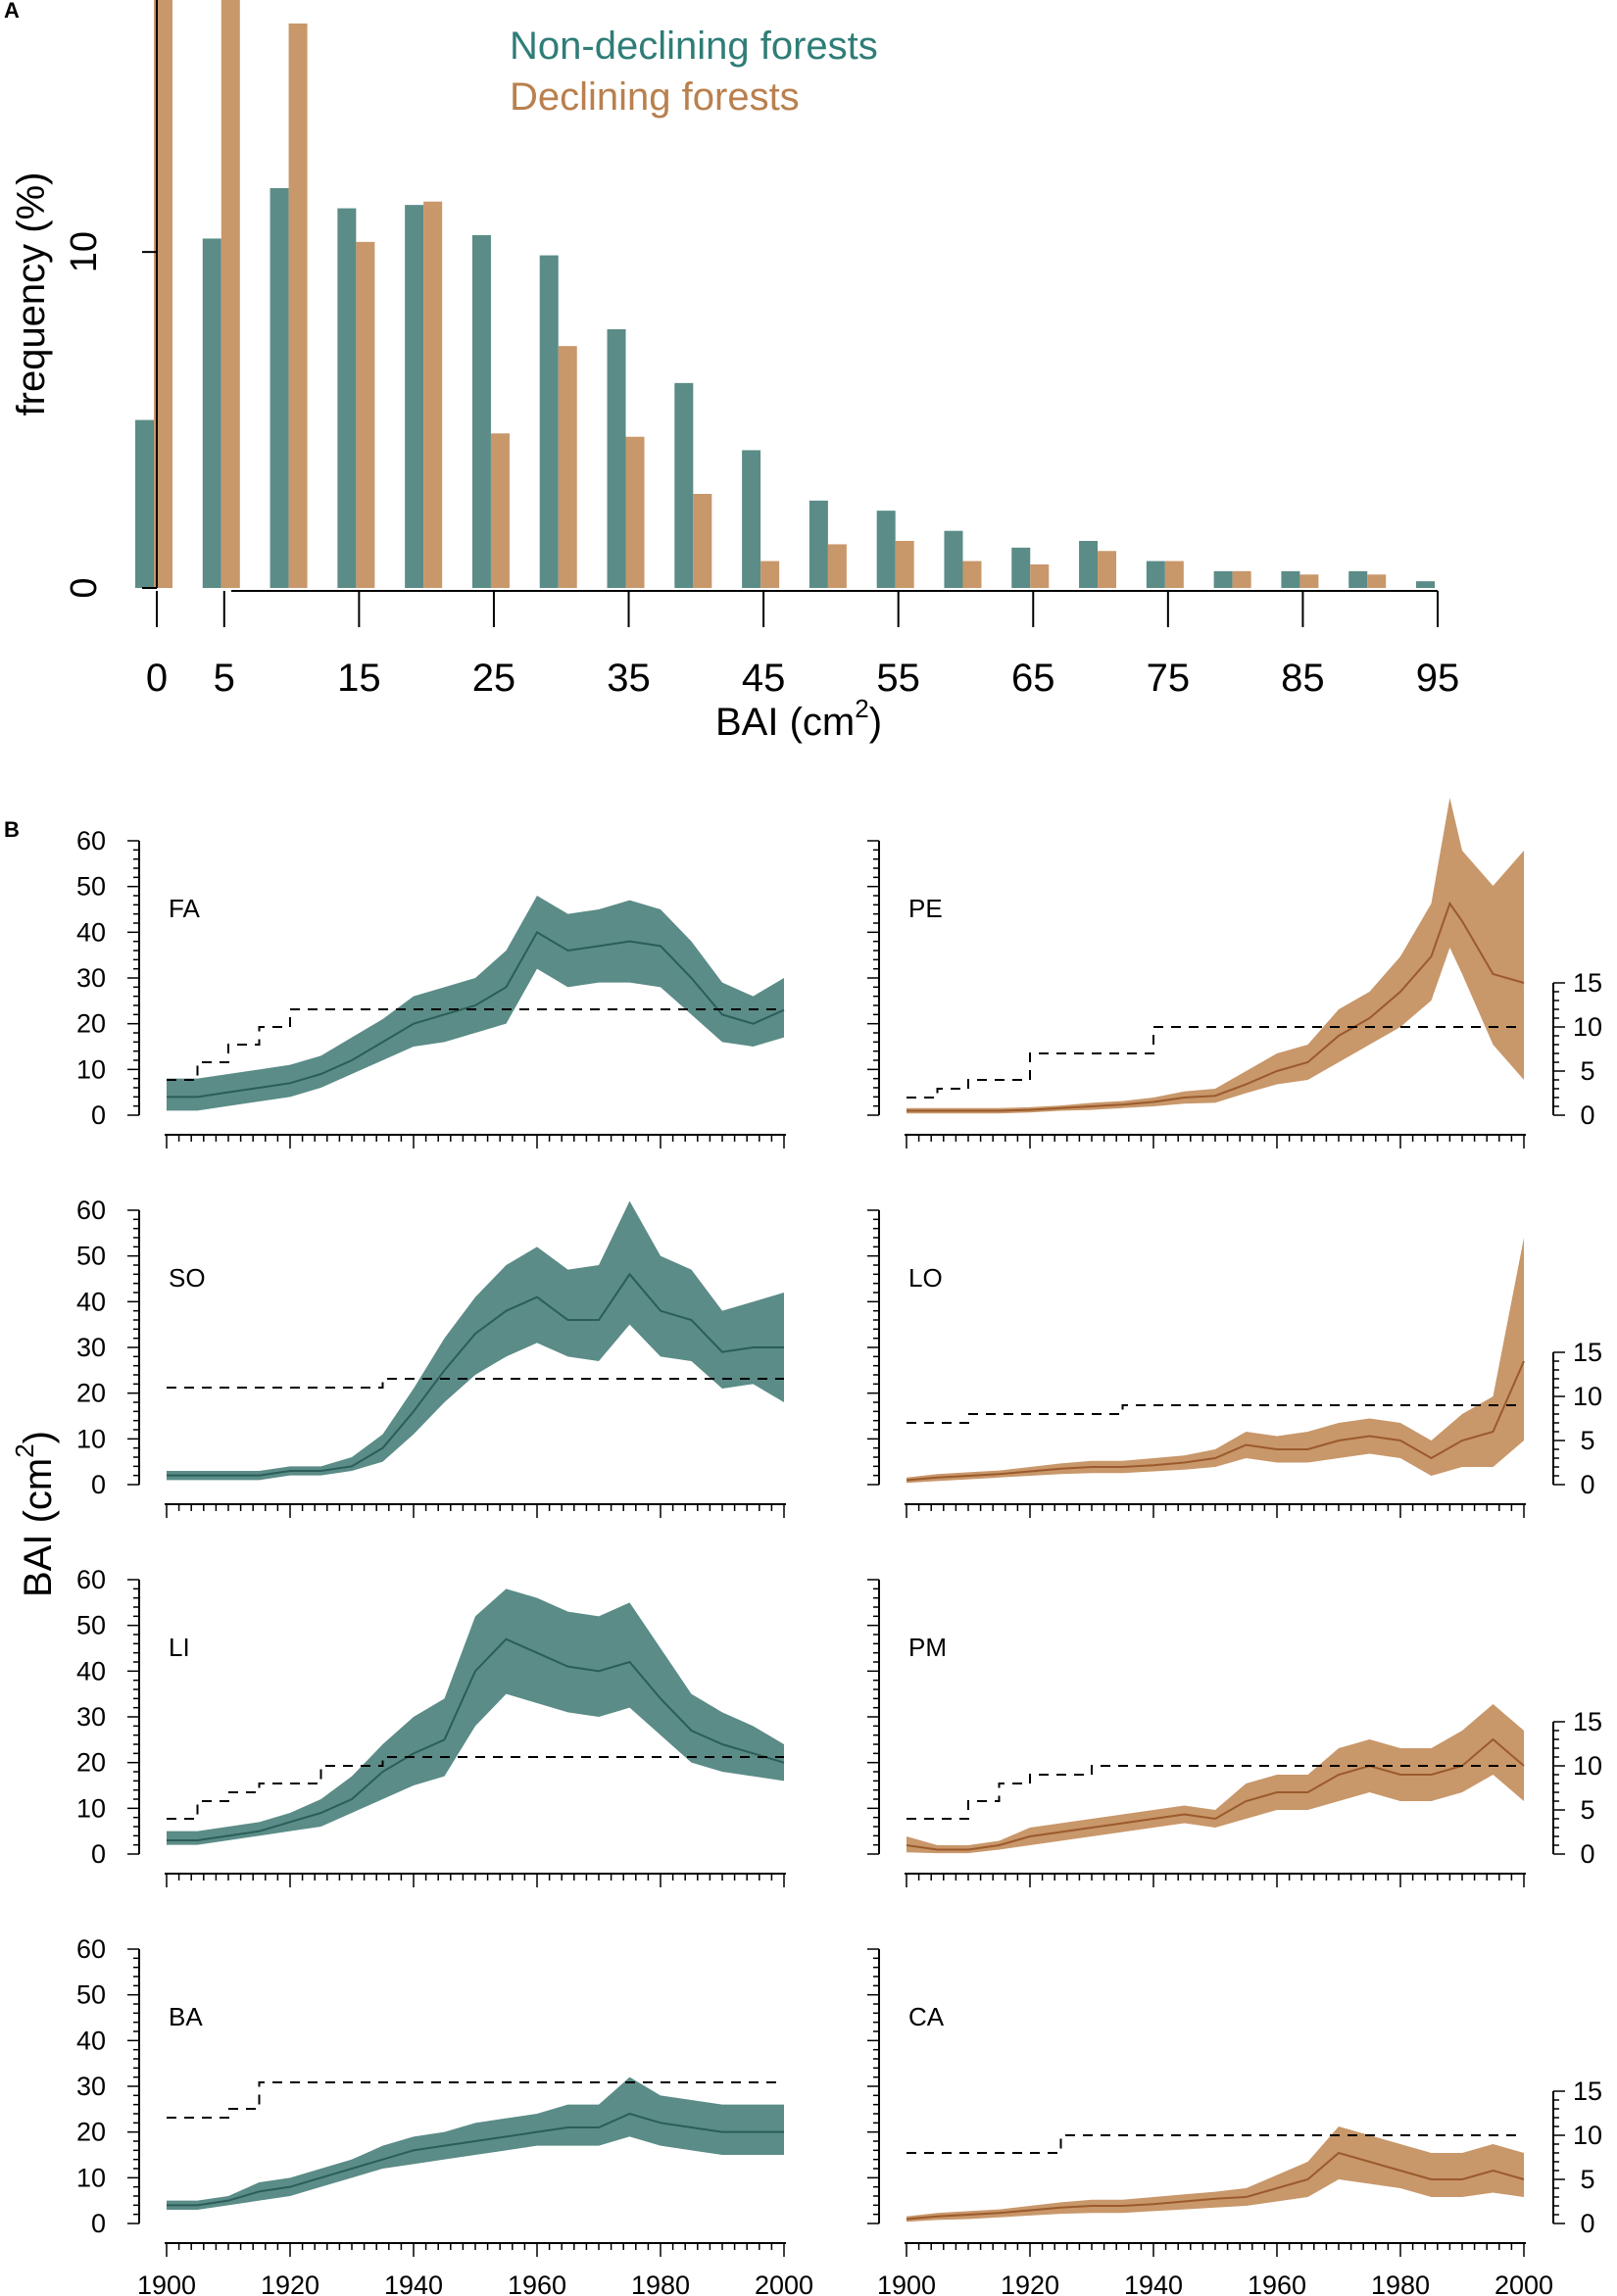 This screenshot has height=2296, width=1617. Describe the element at coordinates (12, 11) in the screenshot. I see `panel-label-a: A` at that location.